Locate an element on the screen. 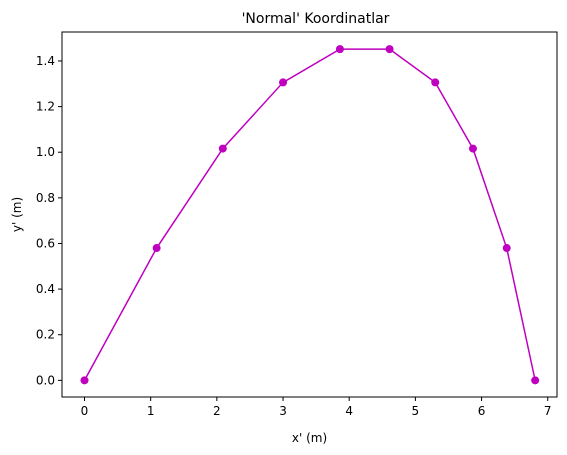 This screenshot has height=455, width=567. y-tick-label: 1.4 is located at coordinates (45, 61).